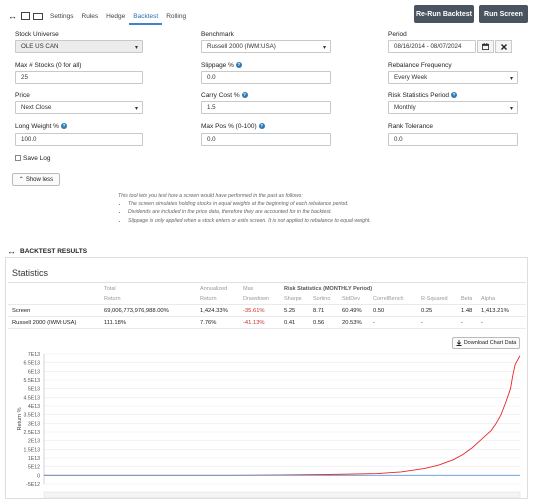  Describe the element at coordinates (485, 46) in the screenshot. I see `calendar-icon` at that location.